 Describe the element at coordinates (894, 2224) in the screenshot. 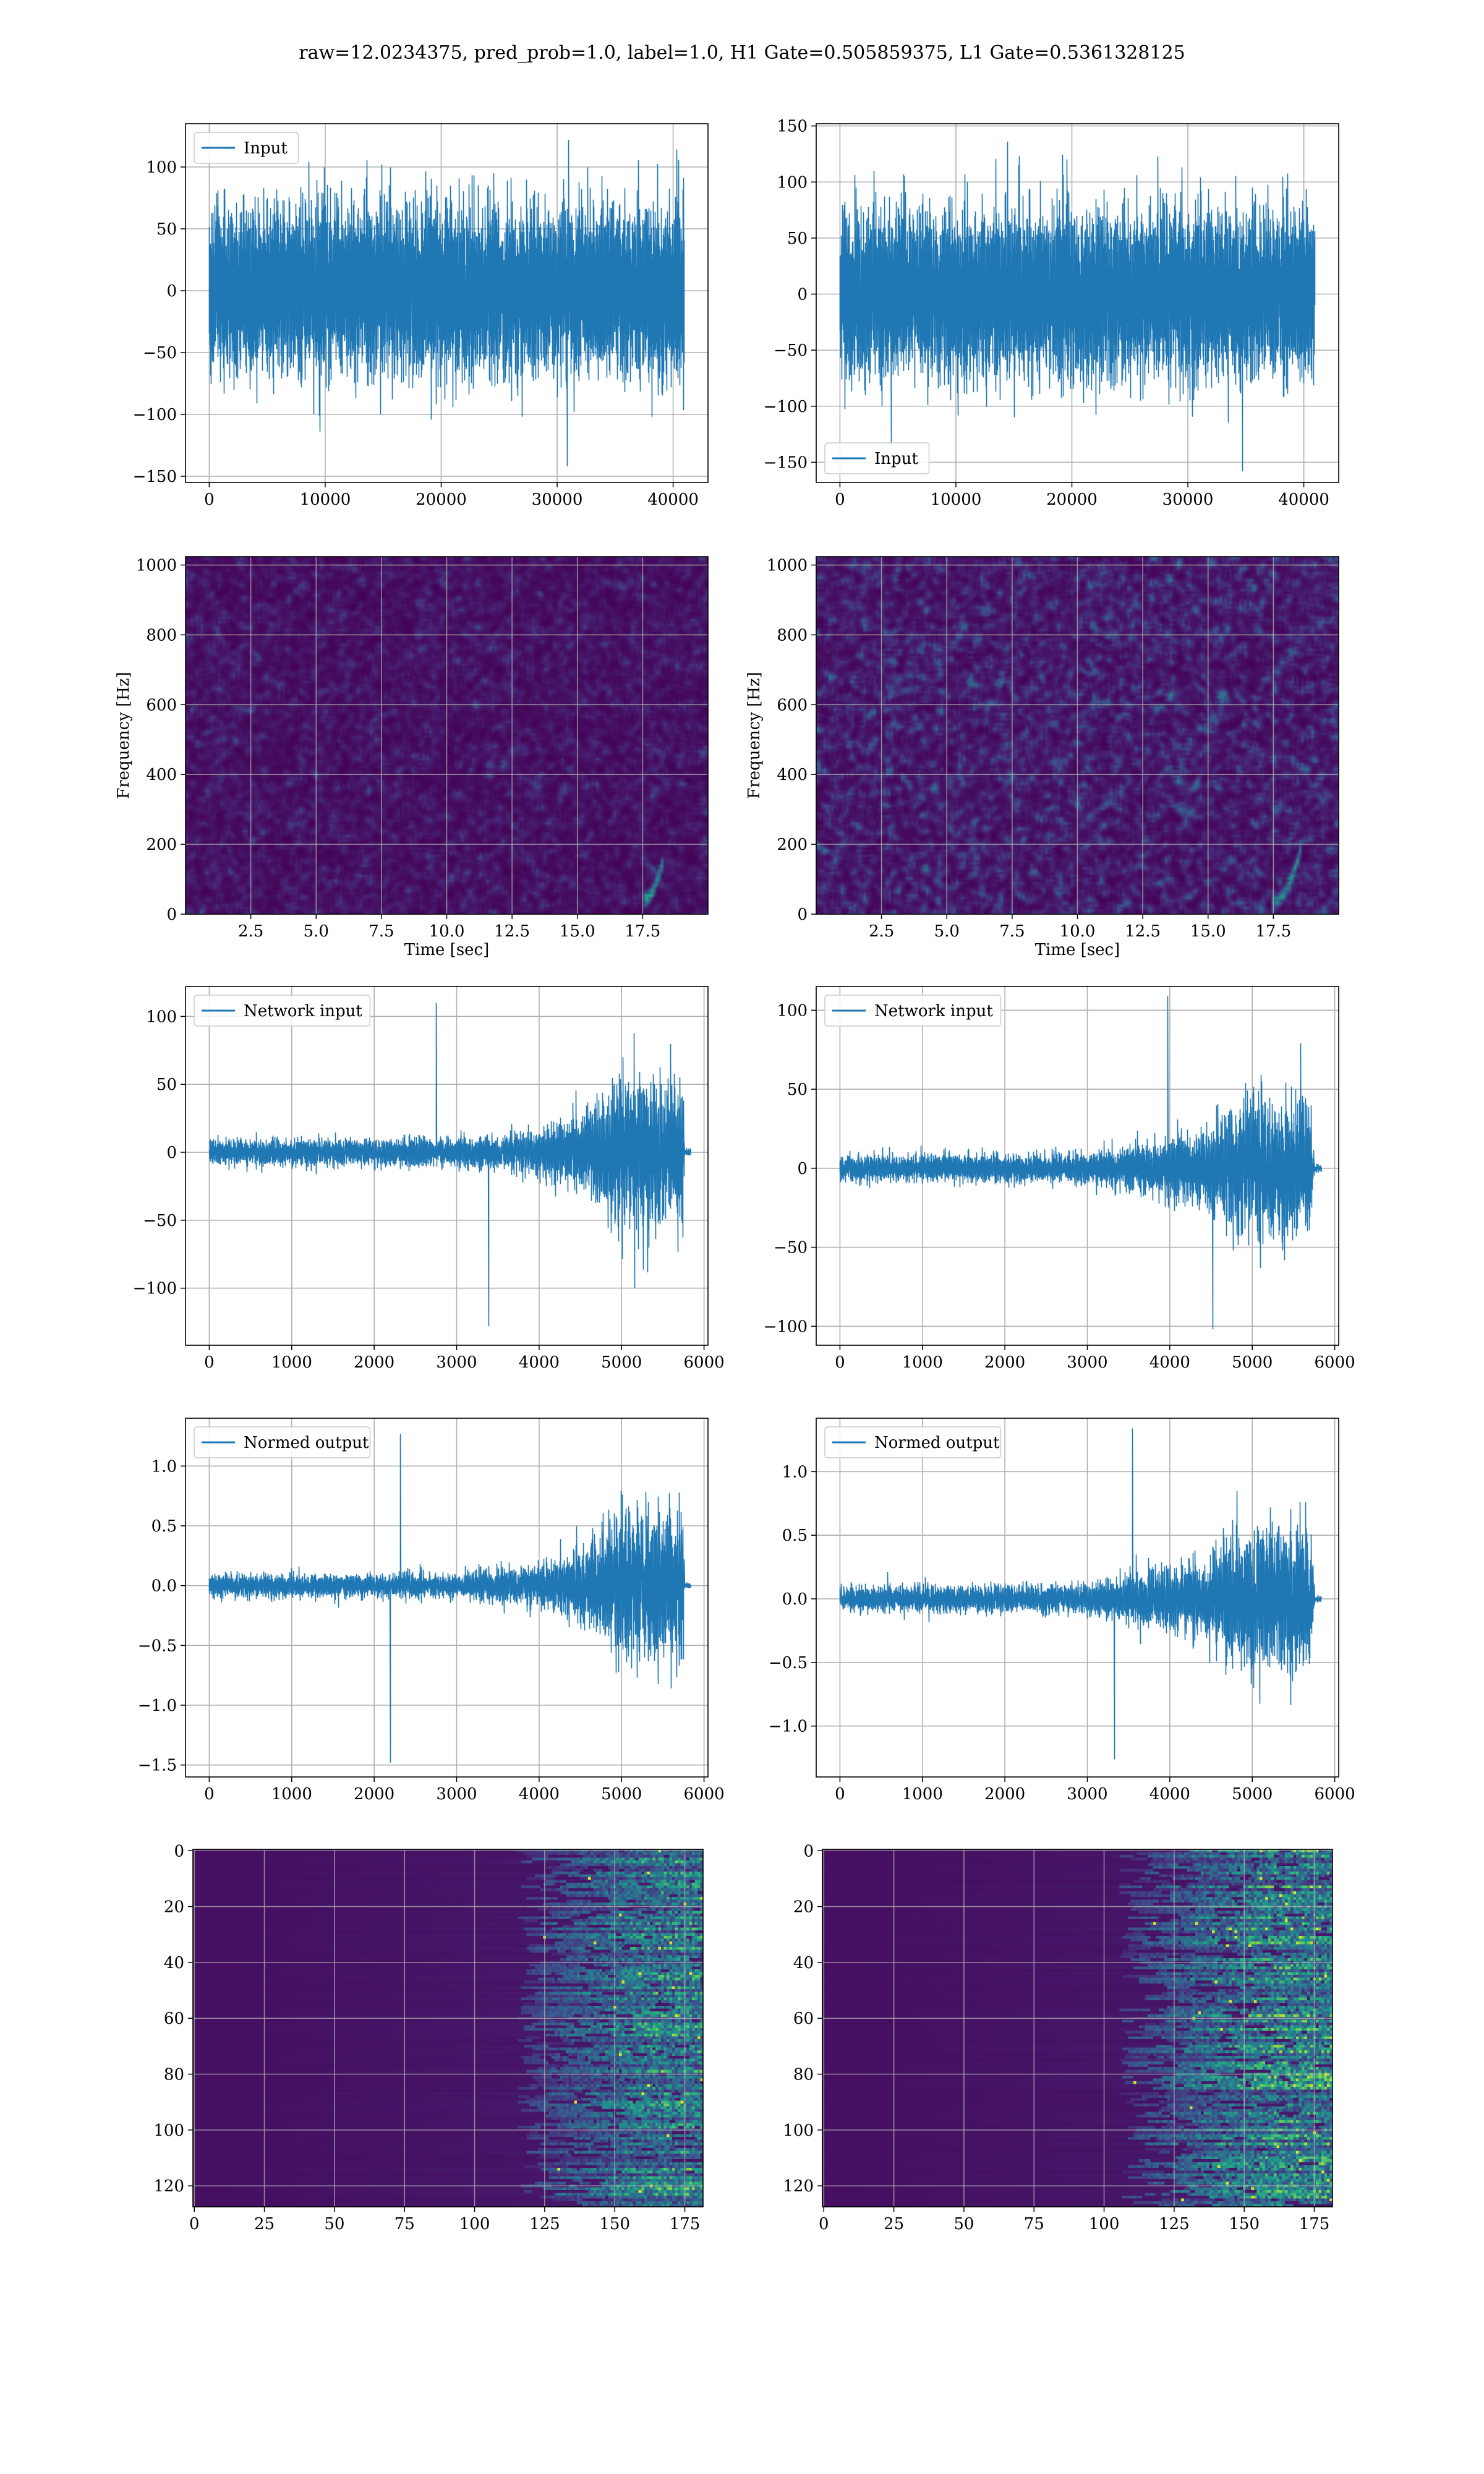

I see `x-tick-label: 25` at that location.